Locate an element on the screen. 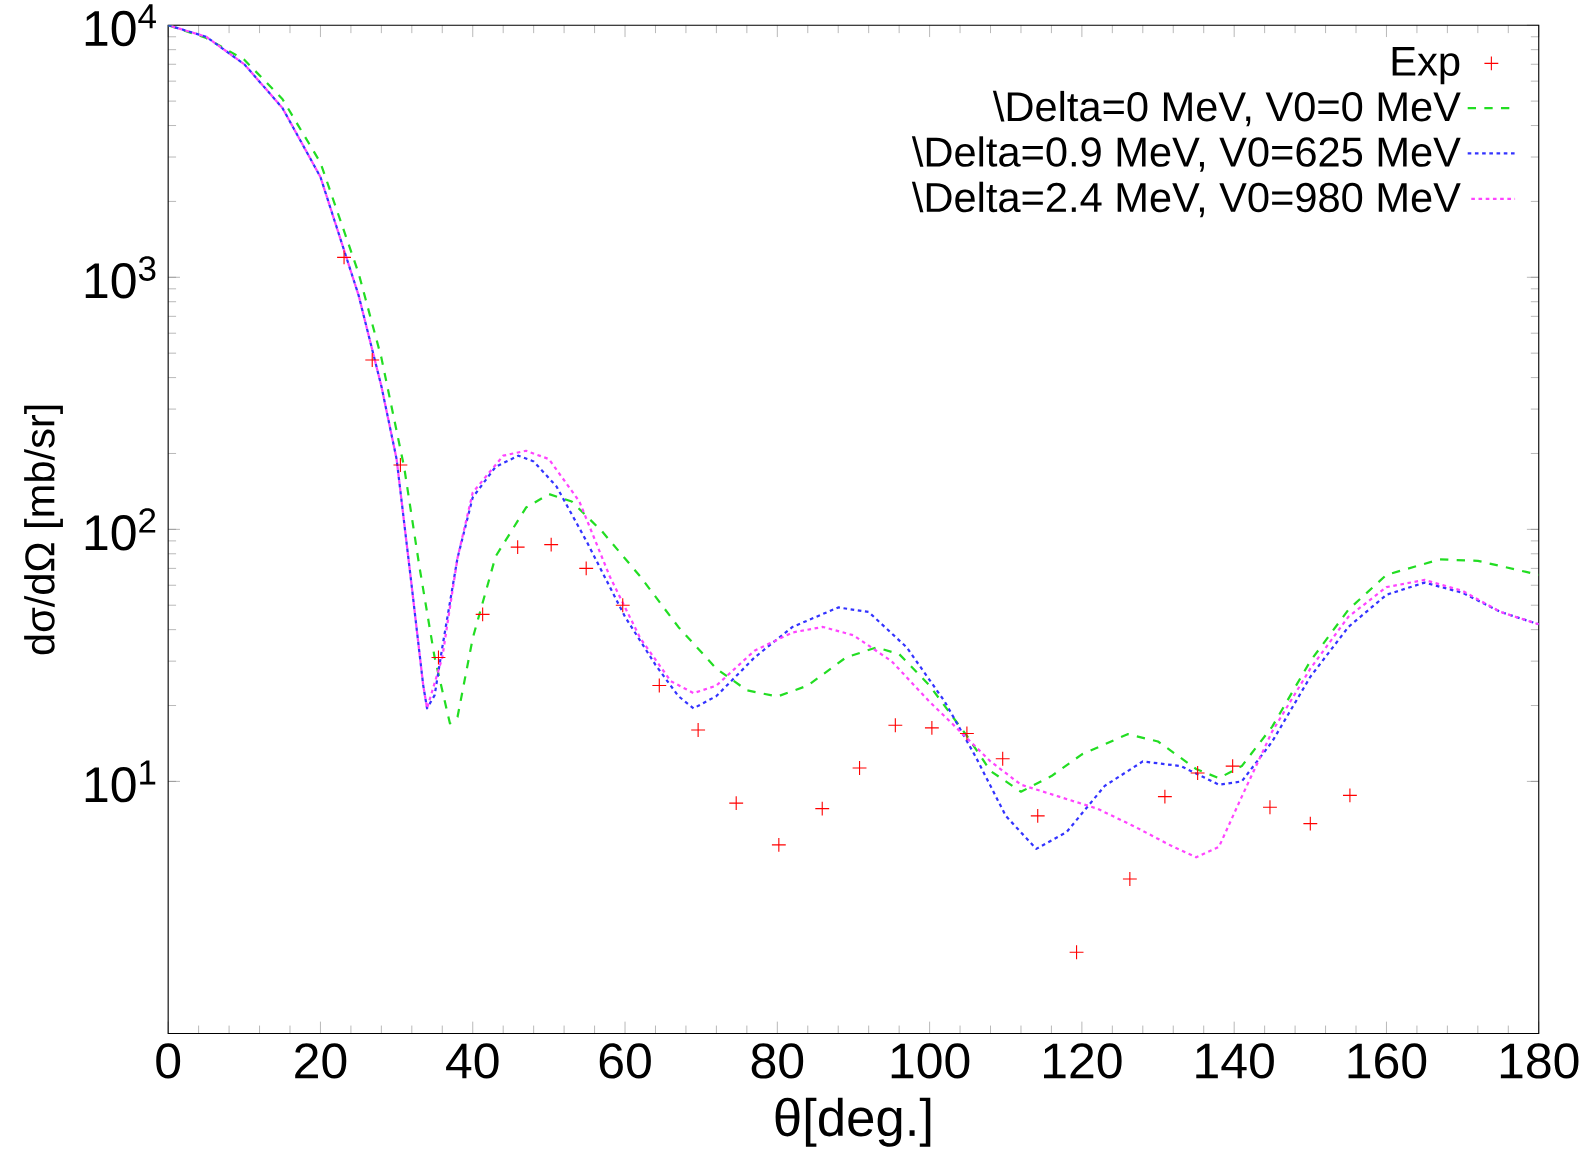 This screenshot has height=1167, width=1579. y-axis-title: dσ/dΩ [mb/sr] is located at coordinates (43, 530).